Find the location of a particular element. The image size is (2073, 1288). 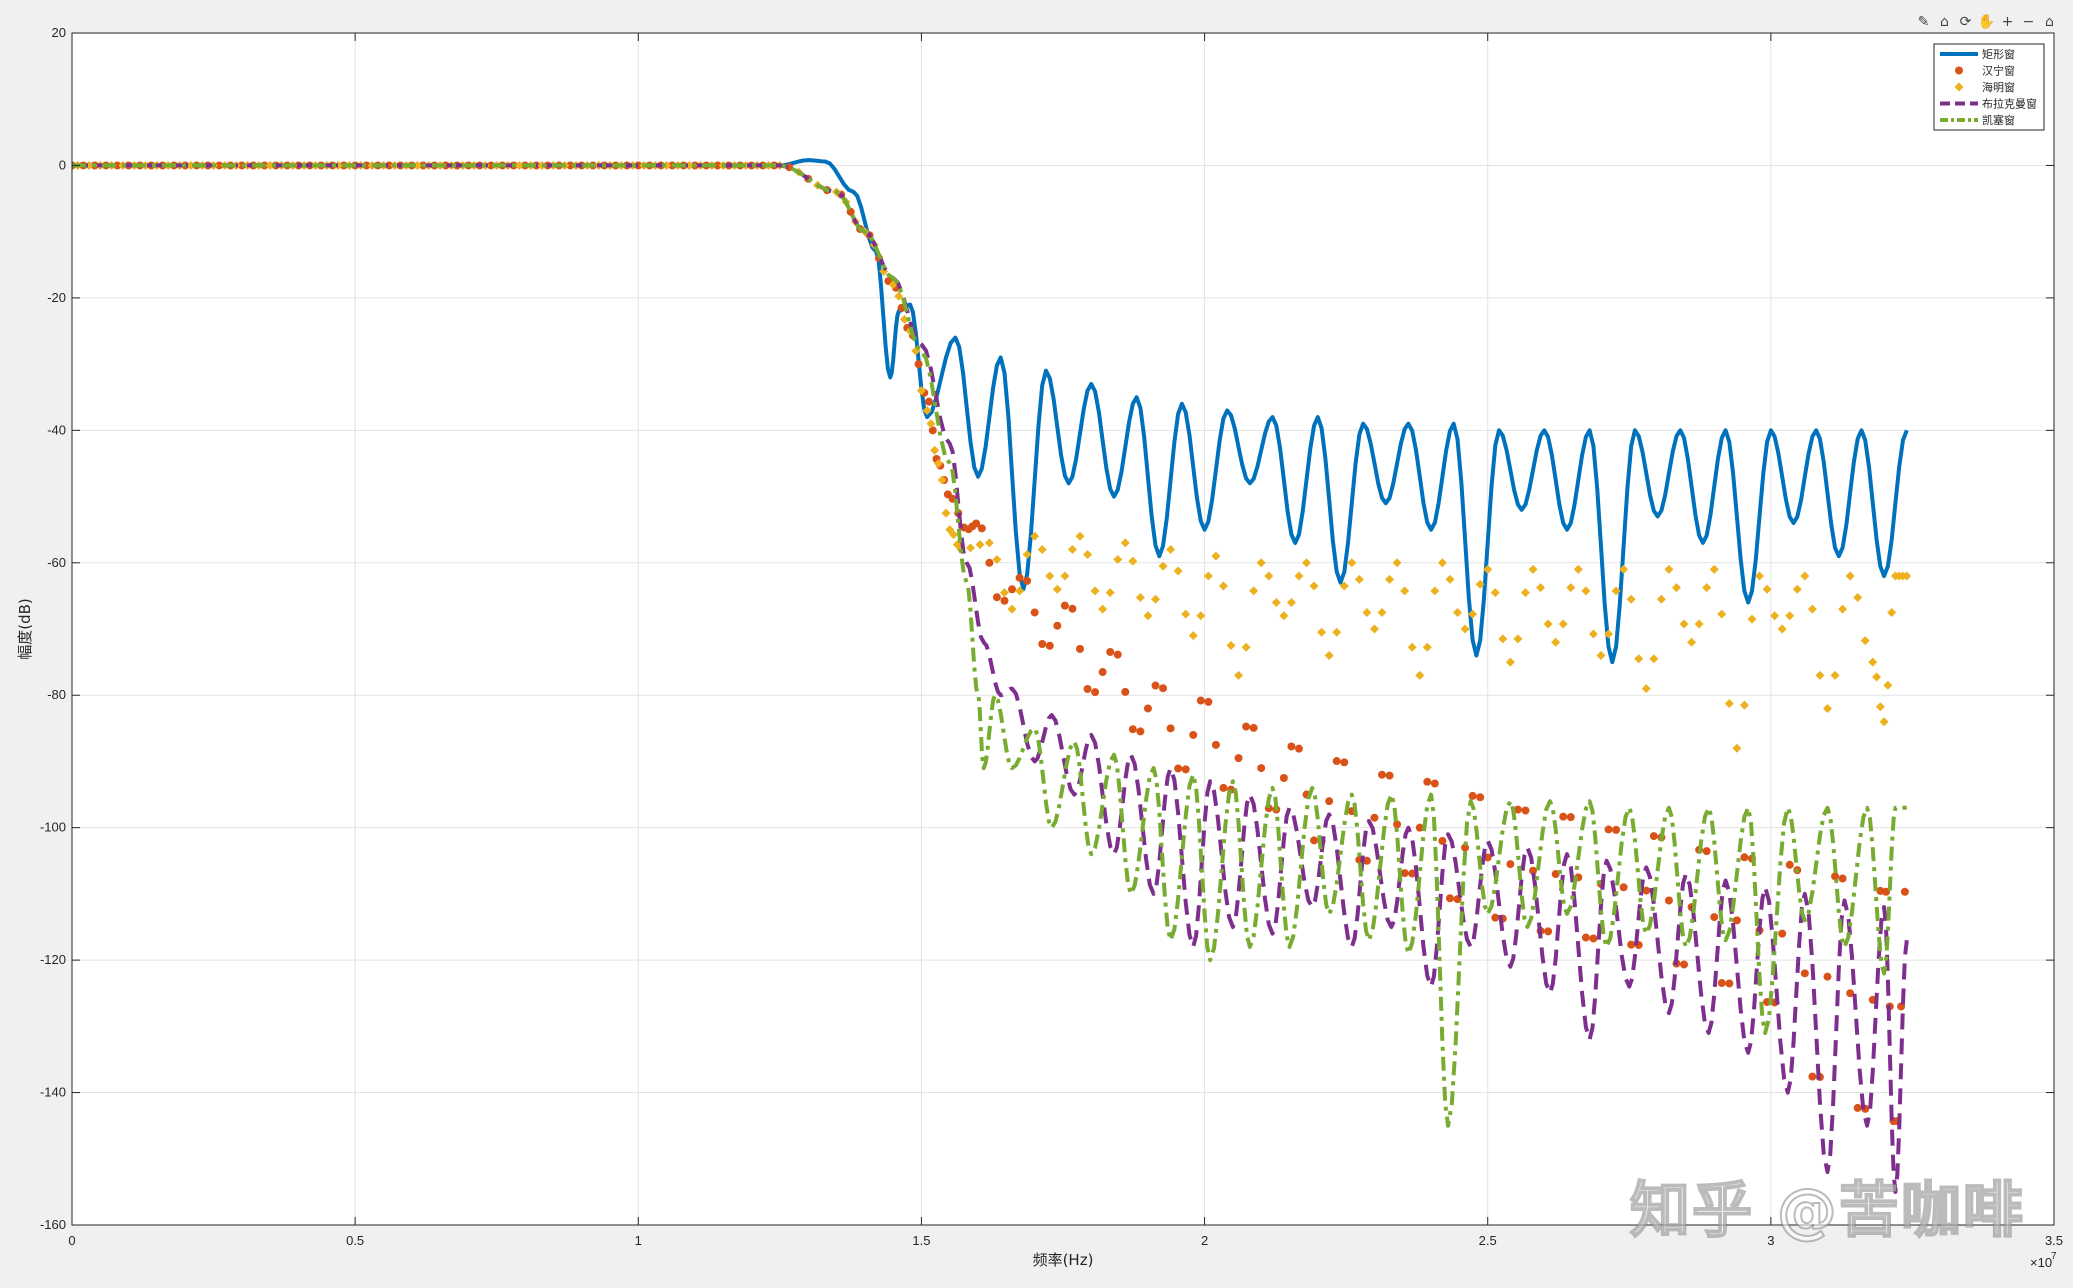

datatip-icon: ⌂ is located at coordinates (1944, 22).